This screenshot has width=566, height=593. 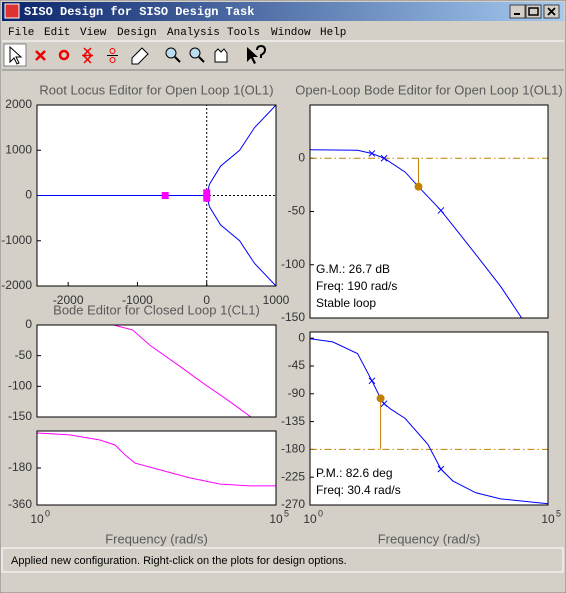 I want to click on question-icon, so click(x=261, y=51).